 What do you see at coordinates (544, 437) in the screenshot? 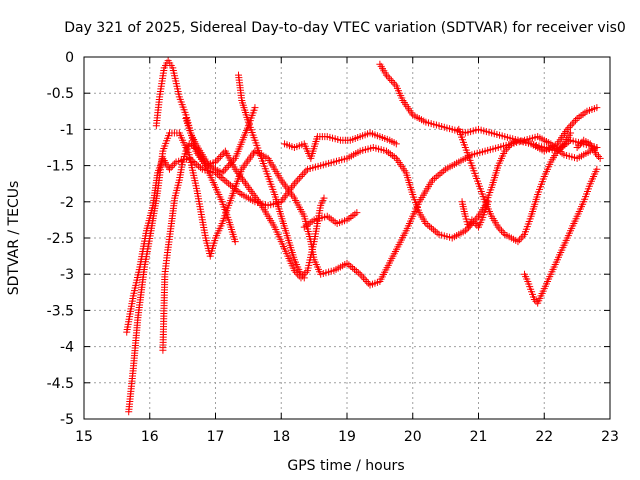
I see `x-tick-label: 22` at bounding box center [544, 437].